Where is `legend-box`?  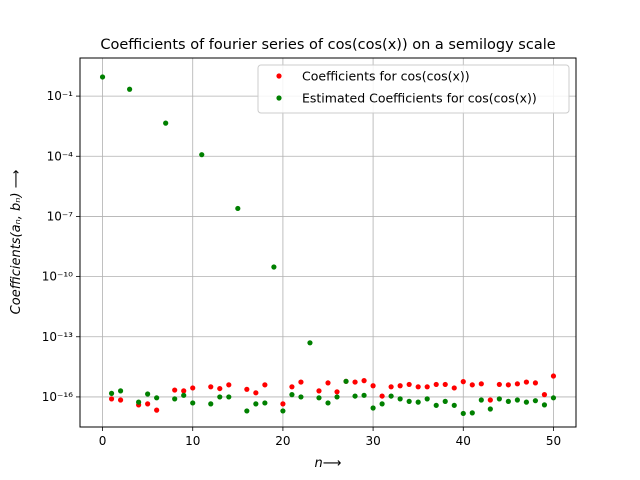
legend-box is located at coordinates (413, 89).